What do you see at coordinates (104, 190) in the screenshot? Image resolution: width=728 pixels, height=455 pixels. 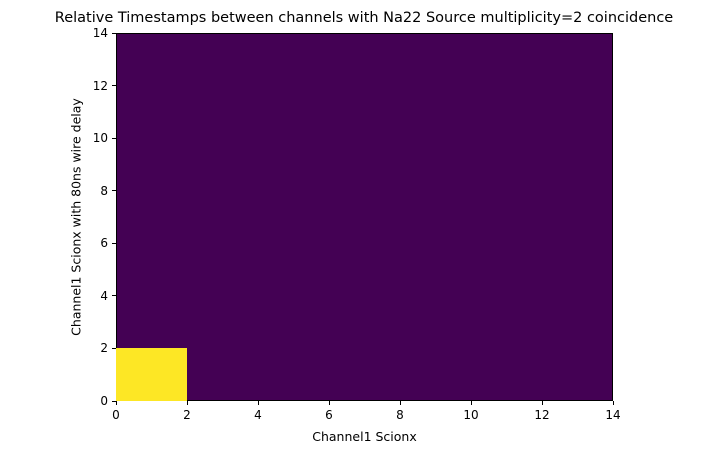 I see `y-tick-label: 8` at bounding box center [104, 190].